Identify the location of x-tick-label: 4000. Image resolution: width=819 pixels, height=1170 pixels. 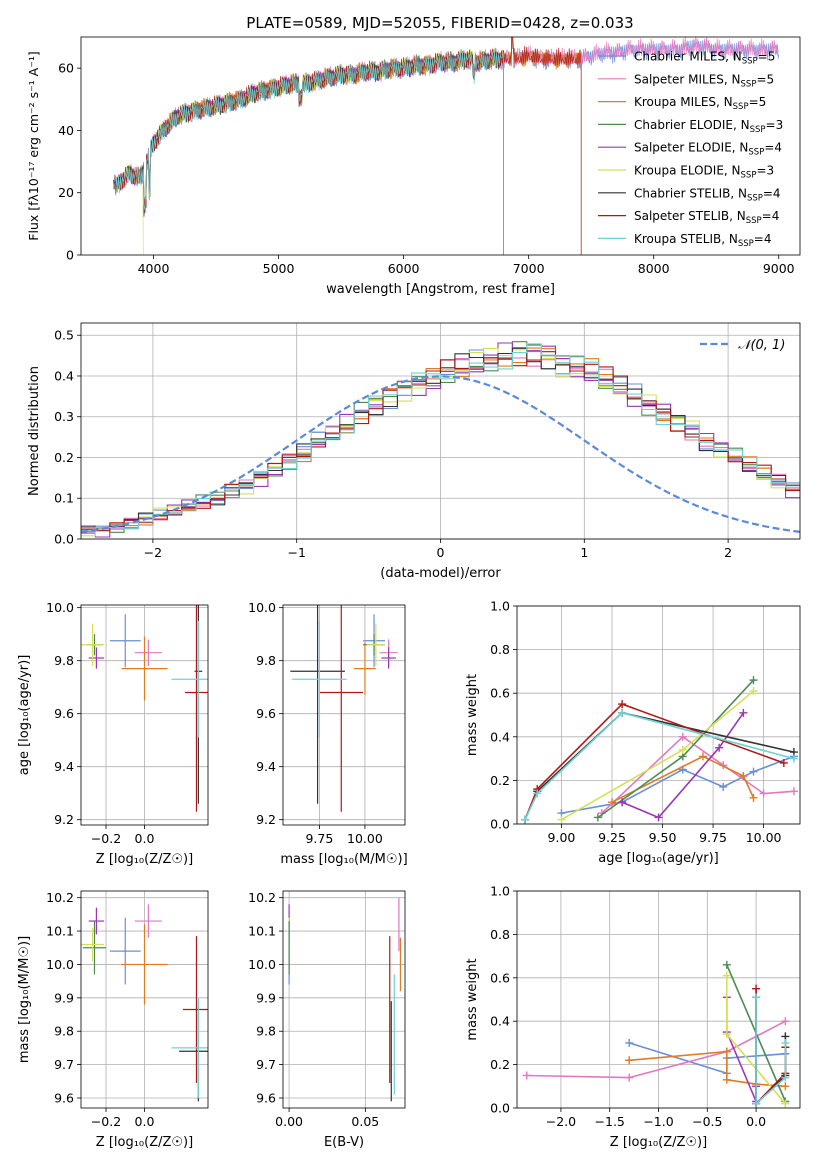
(154, 268).